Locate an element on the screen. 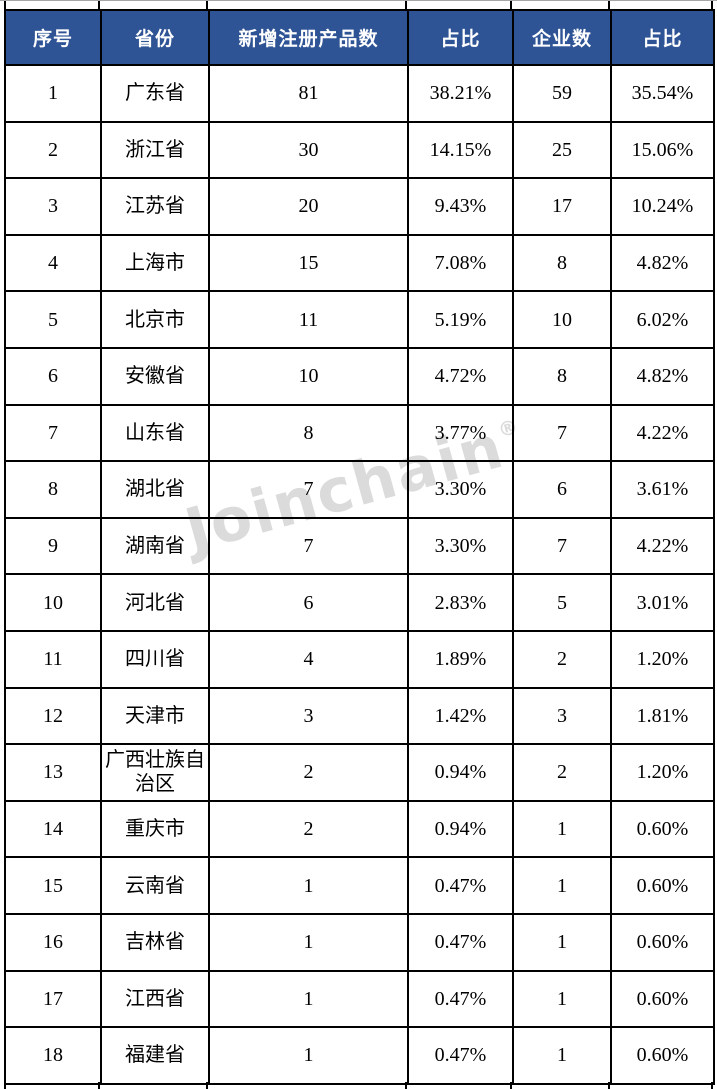  table-row: 9 湖南省 7 3.30% 7 4.22% is located at coordinates (359, 546).